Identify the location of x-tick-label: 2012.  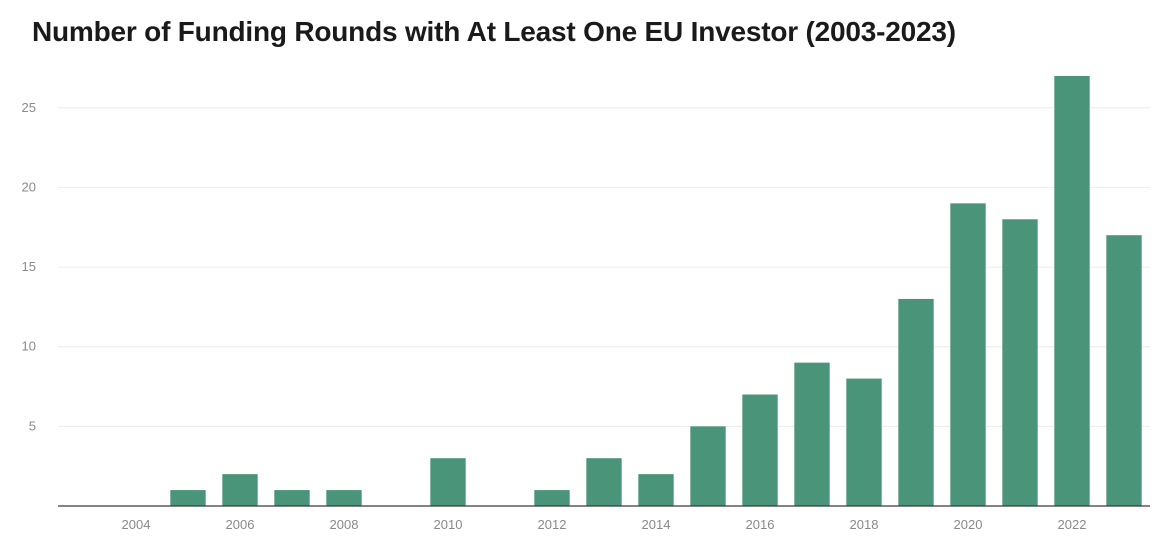
(552, 524).